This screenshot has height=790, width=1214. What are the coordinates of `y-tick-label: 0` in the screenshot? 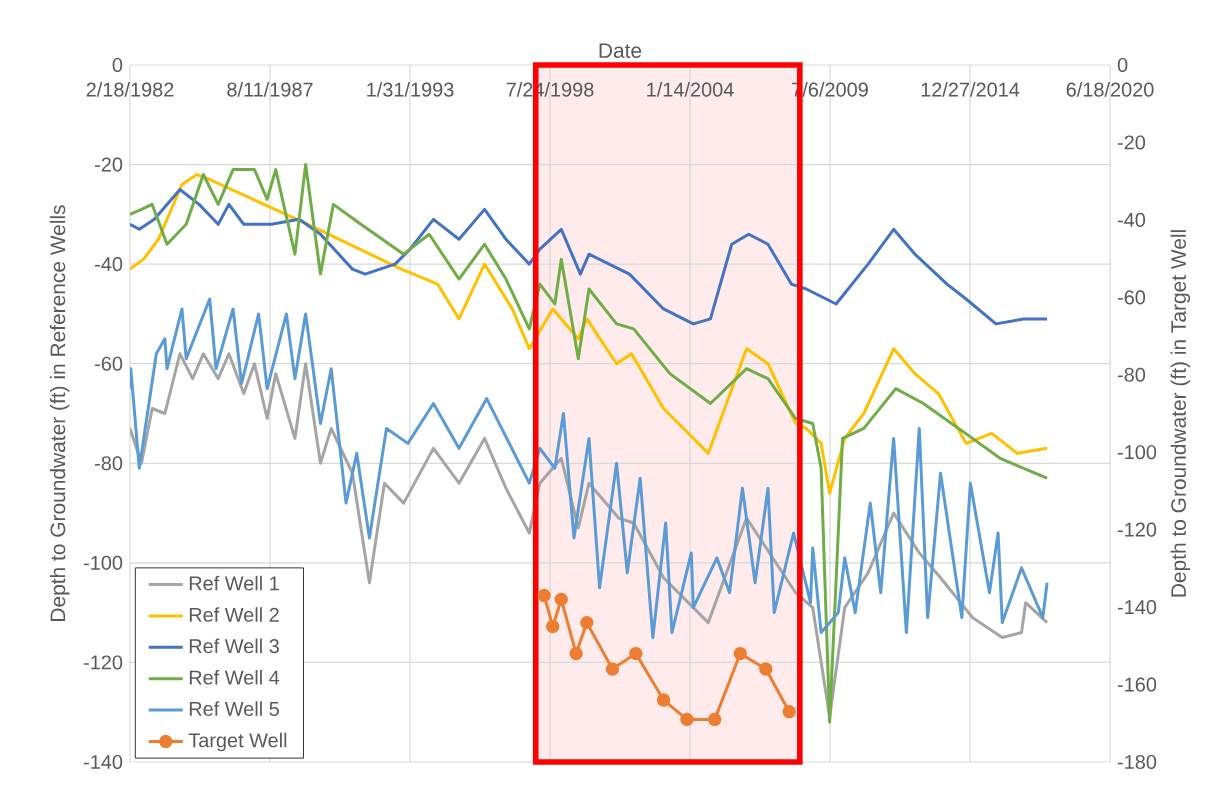 It's located at (117, 65).